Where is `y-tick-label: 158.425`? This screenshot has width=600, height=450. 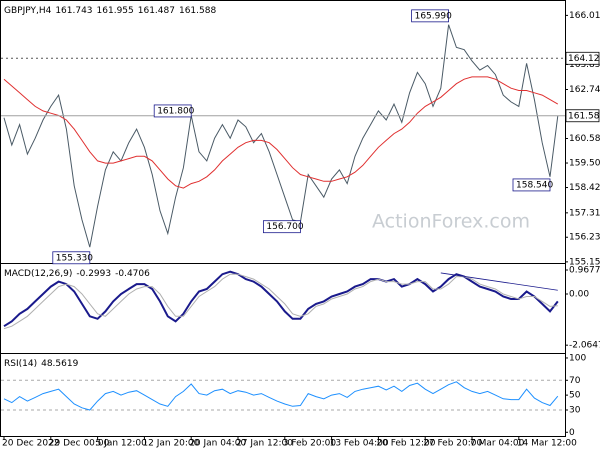 y-tick-label: 158.425 is located at coordinates (584, 188).